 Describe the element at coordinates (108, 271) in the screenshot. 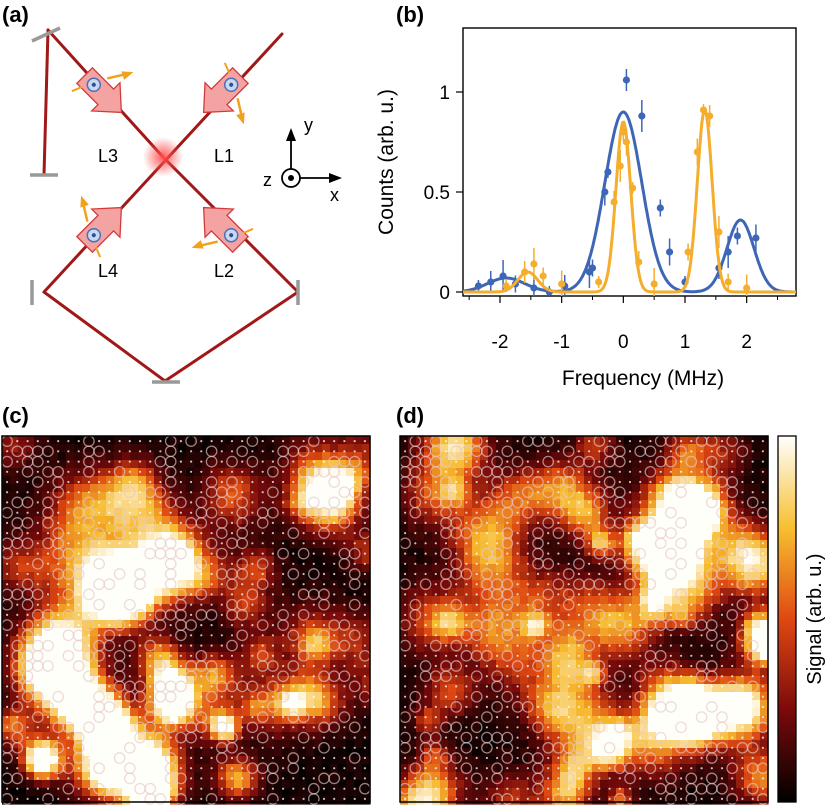

I see `beam-label-l4: L4` at that location.